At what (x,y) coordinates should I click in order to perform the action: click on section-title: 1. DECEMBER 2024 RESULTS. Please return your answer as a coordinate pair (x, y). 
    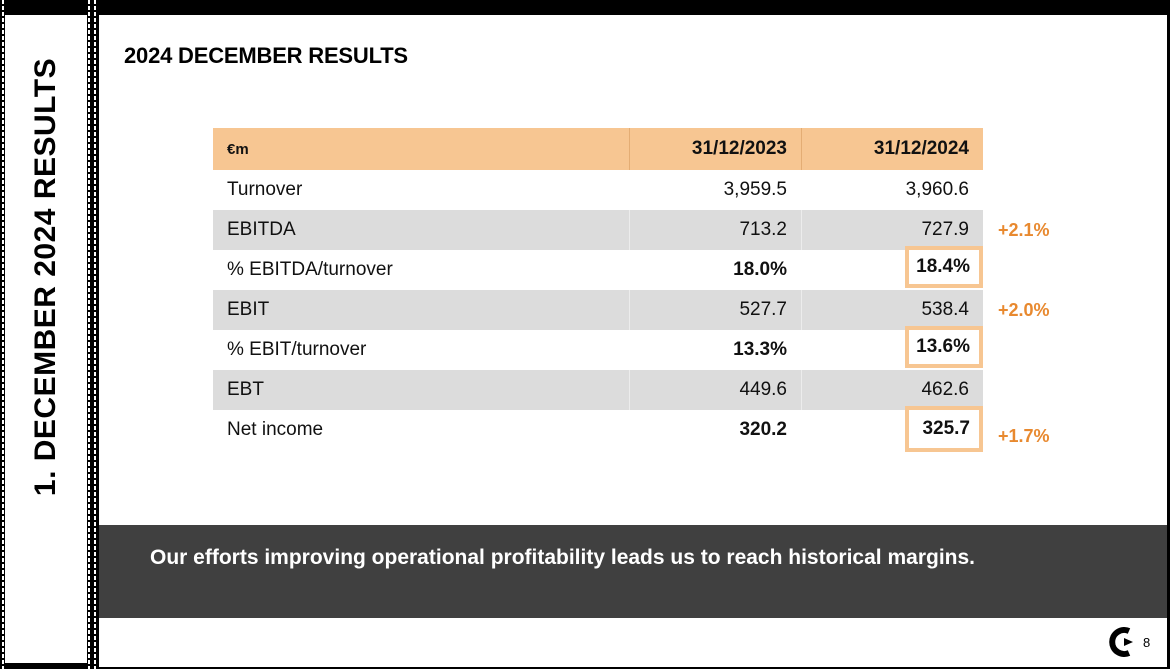
    Looking at the image, I should click on (45, 277).